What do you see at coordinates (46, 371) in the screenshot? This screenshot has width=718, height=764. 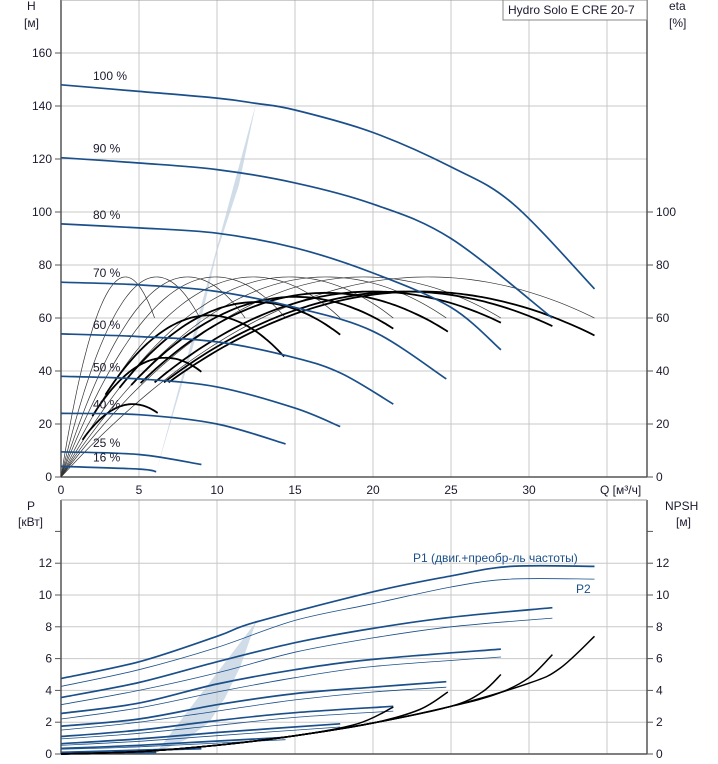 I see `head-y-tick-label: 40` at bounding box center [46, 371].